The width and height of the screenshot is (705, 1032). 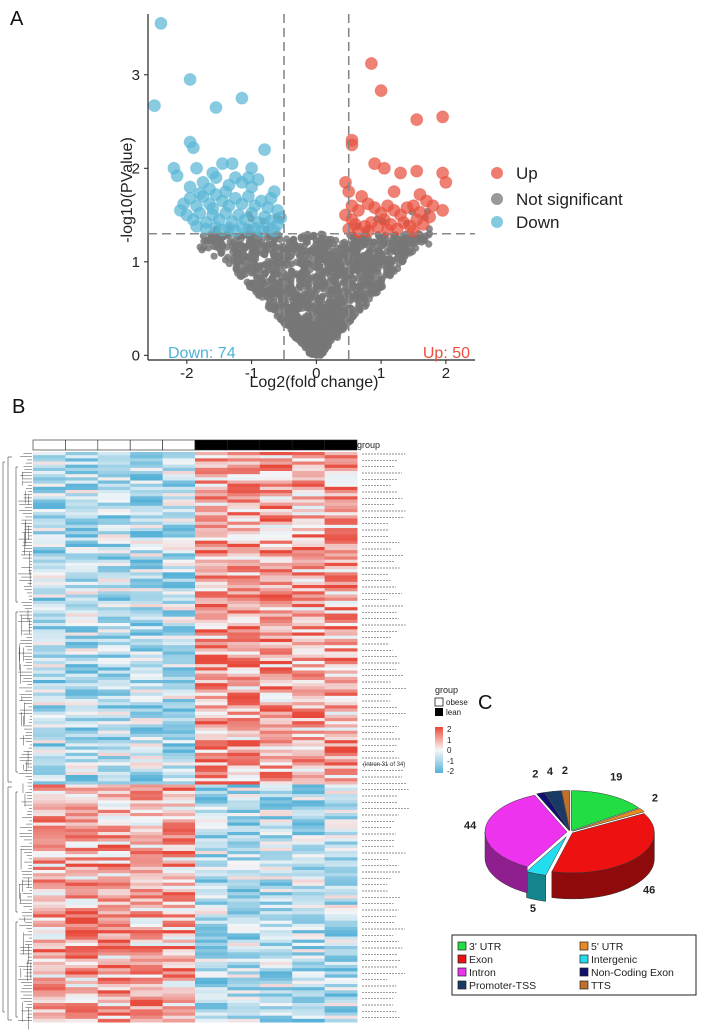 I want to click on legend-obese-label: obese, so click(x=457, y=702).